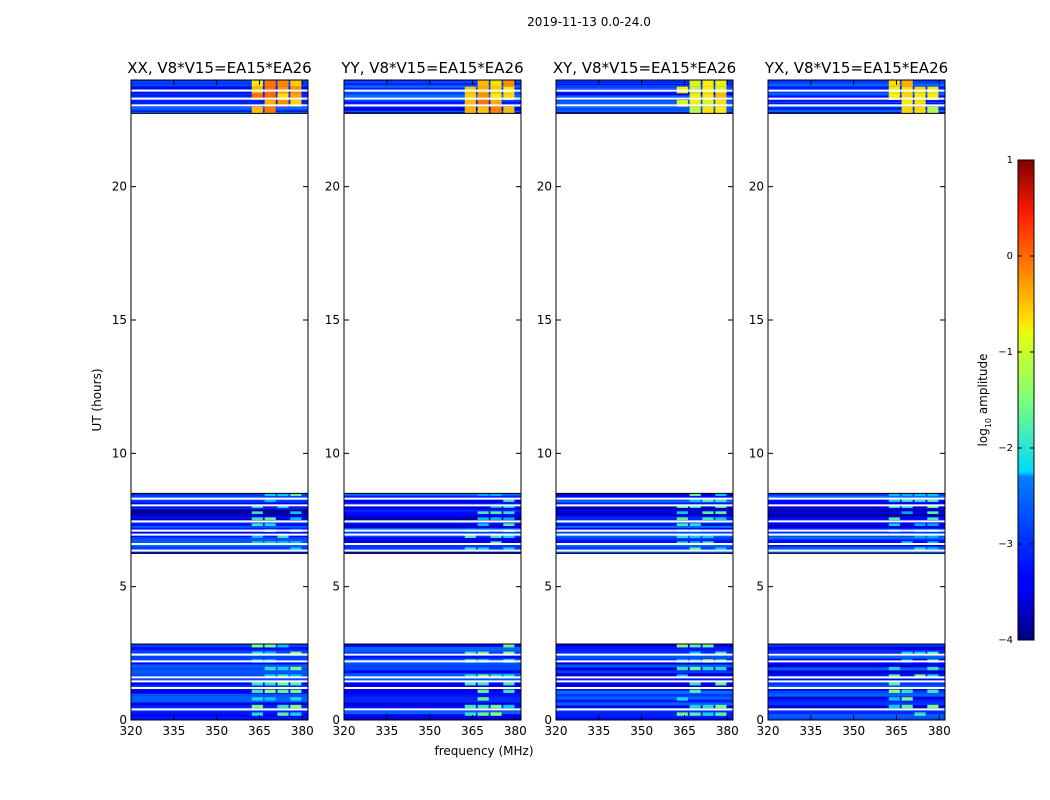 The image size is (1050, 800). Describe the element at coordinates (336, 587) in the screenshot. I see `y-tick-label: 5` at that location.